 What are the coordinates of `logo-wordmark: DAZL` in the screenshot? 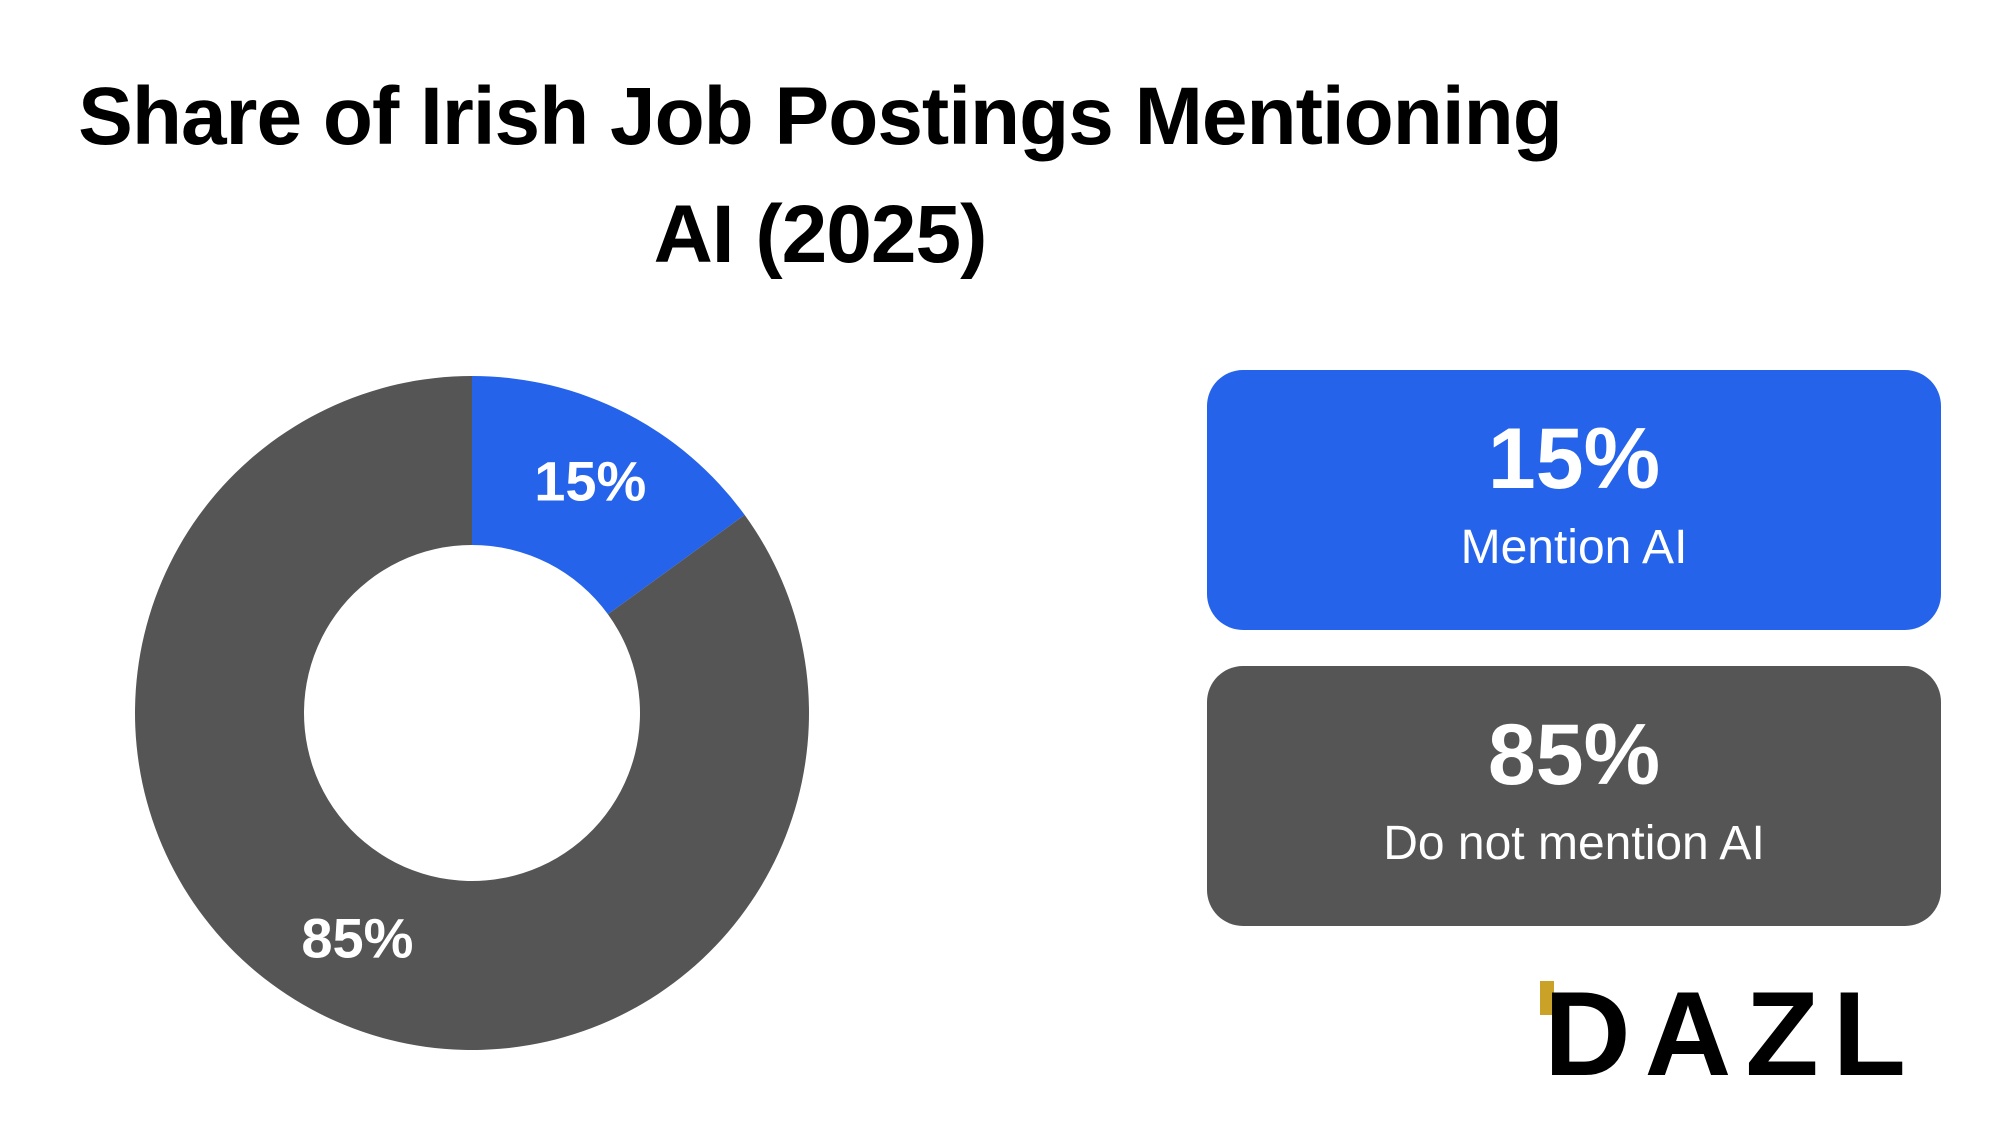 It's located at (1732, 1030).